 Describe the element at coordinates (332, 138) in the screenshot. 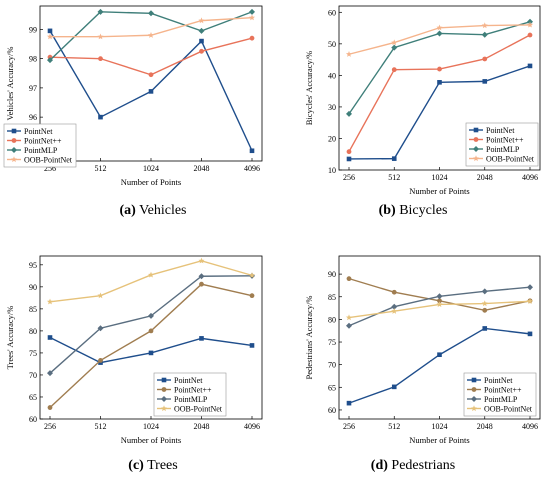

I see `y-tick-label: 20` at that location.